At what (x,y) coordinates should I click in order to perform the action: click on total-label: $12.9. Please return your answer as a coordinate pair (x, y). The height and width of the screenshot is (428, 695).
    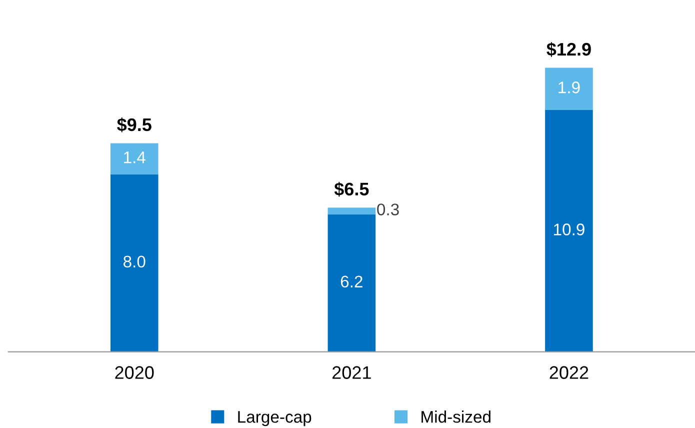
    Looking at the image, I should click on (568, 49).